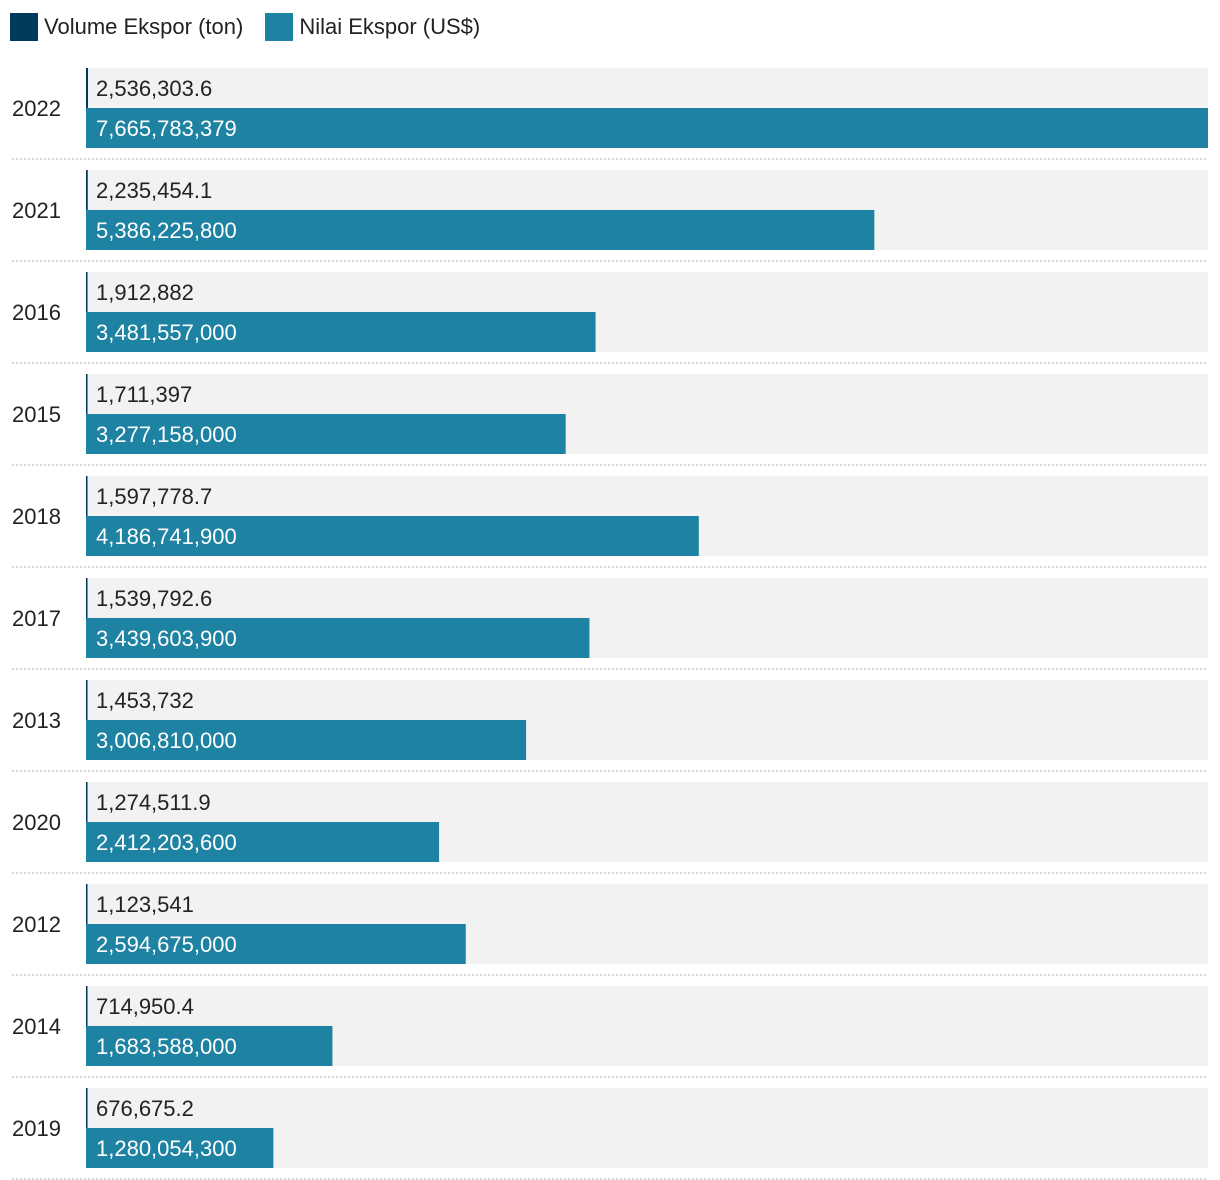 The width and height of the screenshot is (1220, 1180). I want to click on volume-label: 1,597,778.7, so click(154, 496).